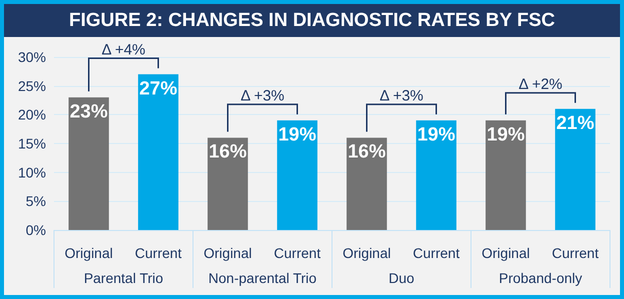 The height and width of the screenshot is (299, 624). I want to click on data-label: 27%, so click(158, 89).